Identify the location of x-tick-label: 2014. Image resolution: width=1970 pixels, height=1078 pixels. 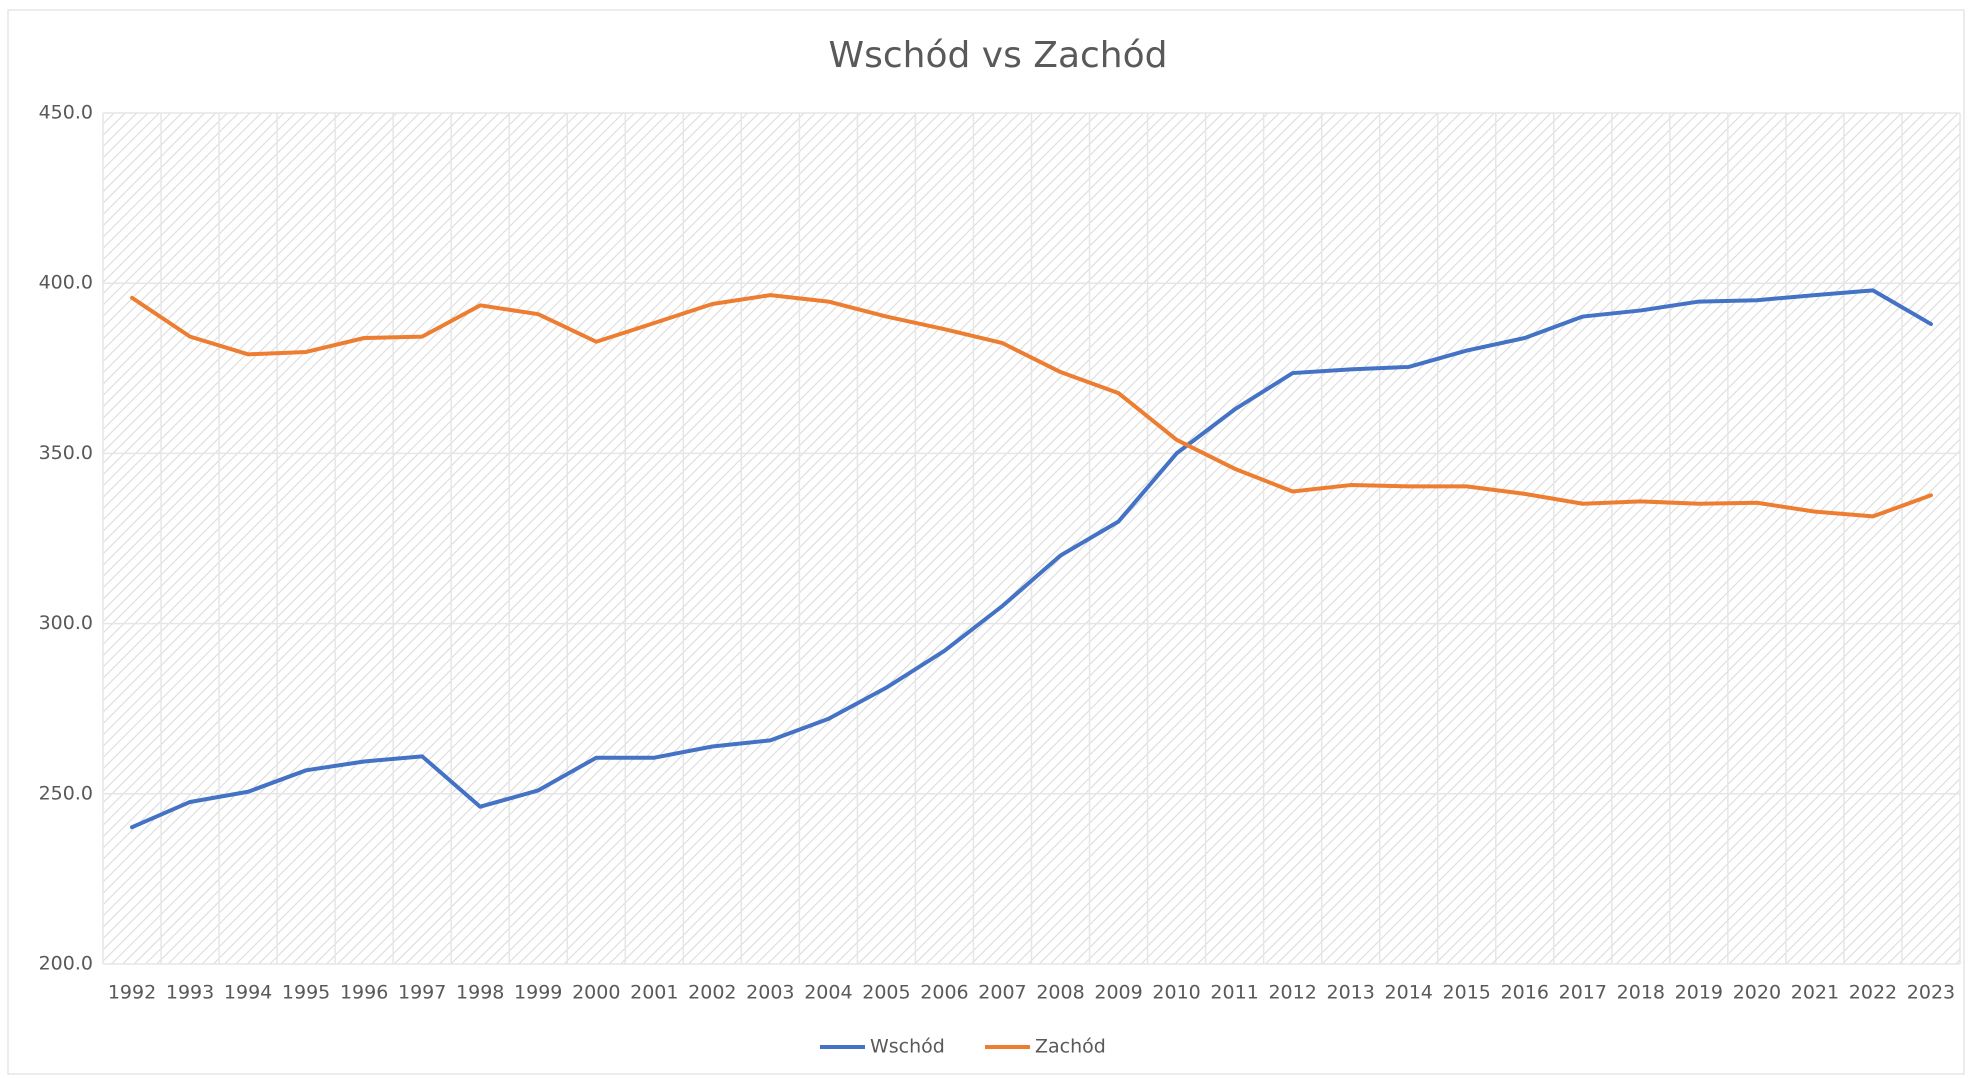
(1409, 993).